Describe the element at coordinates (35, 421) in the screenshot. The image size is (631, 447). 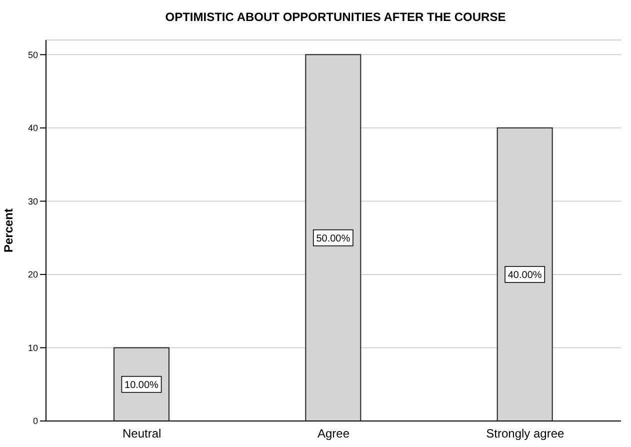
I see `y-tick-label: 0` at that location.